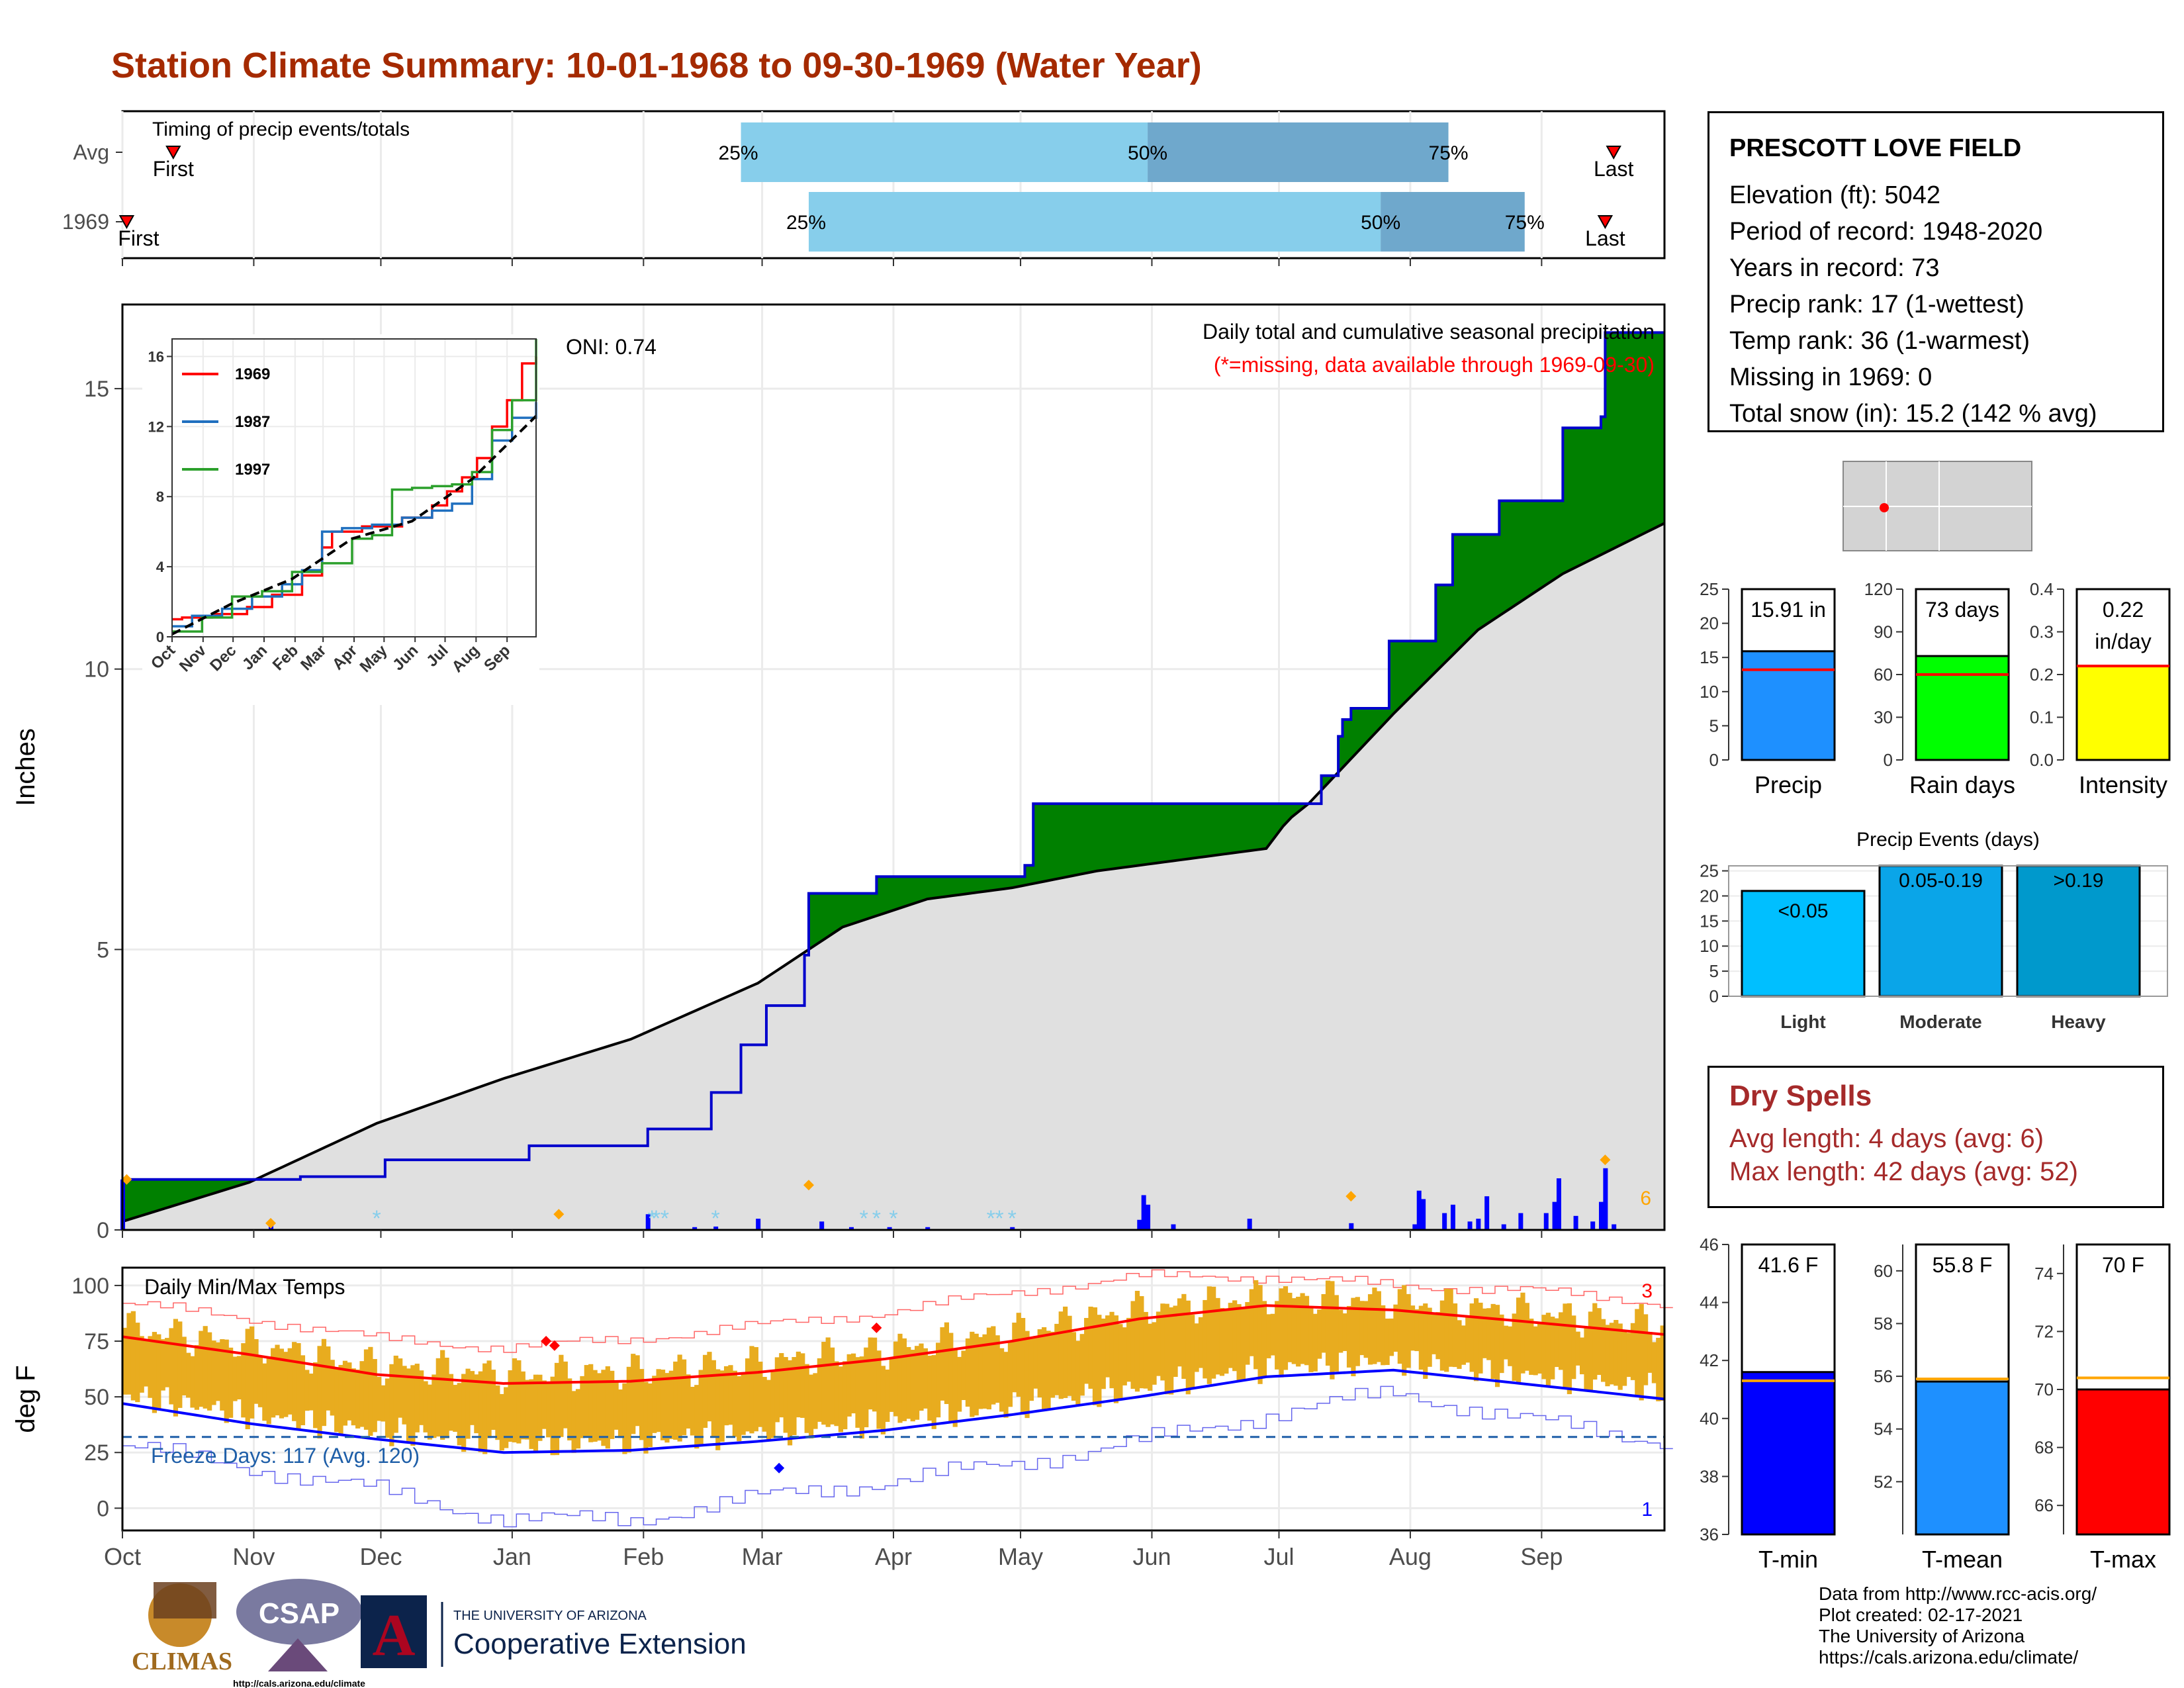 This screenshot has width=2184, height=1688. What do you see at coordinates (91, 152) in the screenshot?
I see `timing-row-label: Avg` at bounding box center [91, 152].